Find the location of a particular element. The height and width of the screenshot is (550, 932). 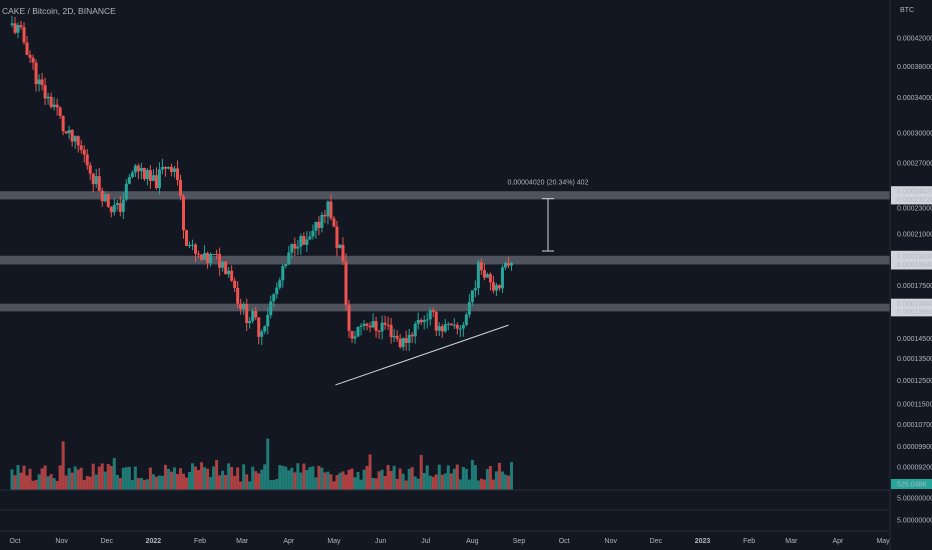

price-tick-label: 0.00023000 is located at coordinates (914, 209).